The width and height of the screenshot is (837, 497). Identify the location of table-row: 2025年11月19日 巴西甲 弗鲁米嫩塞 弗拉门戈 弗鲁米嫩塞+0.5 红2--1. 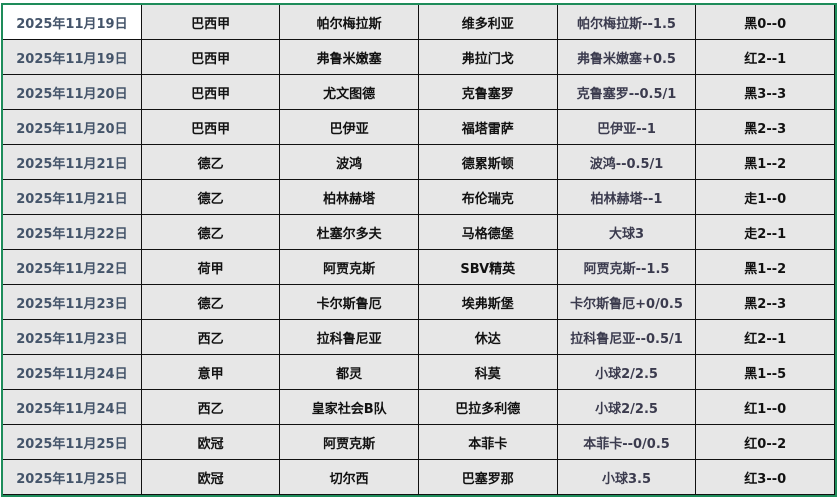
(419, 57).